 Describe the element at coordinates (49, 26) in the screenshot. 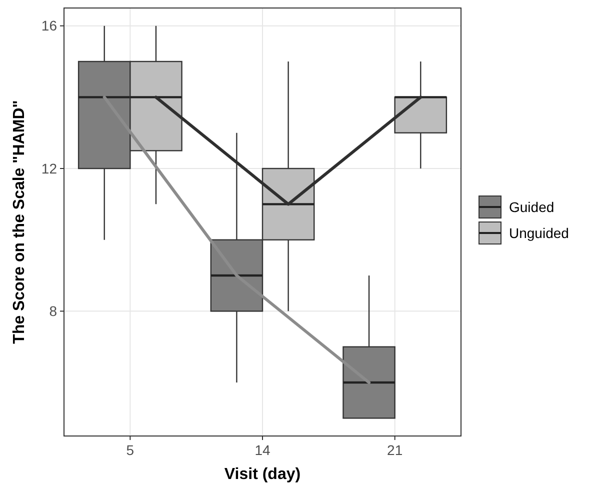

I see `y-tick-label: 16` at that location.